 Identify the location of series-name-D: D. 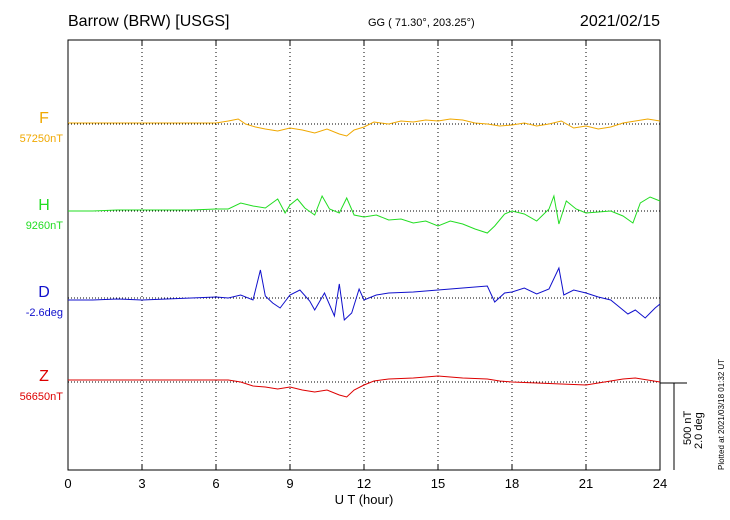
(44, 292).